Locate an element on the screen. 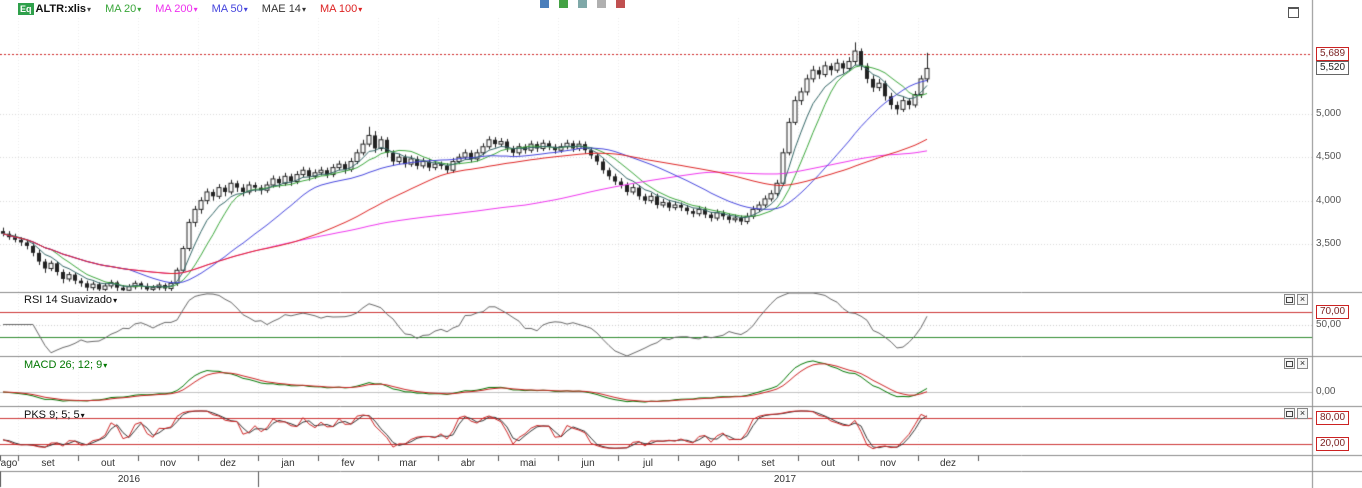  last-price-badge: 5,520 is located at coordinates (1333, 68).